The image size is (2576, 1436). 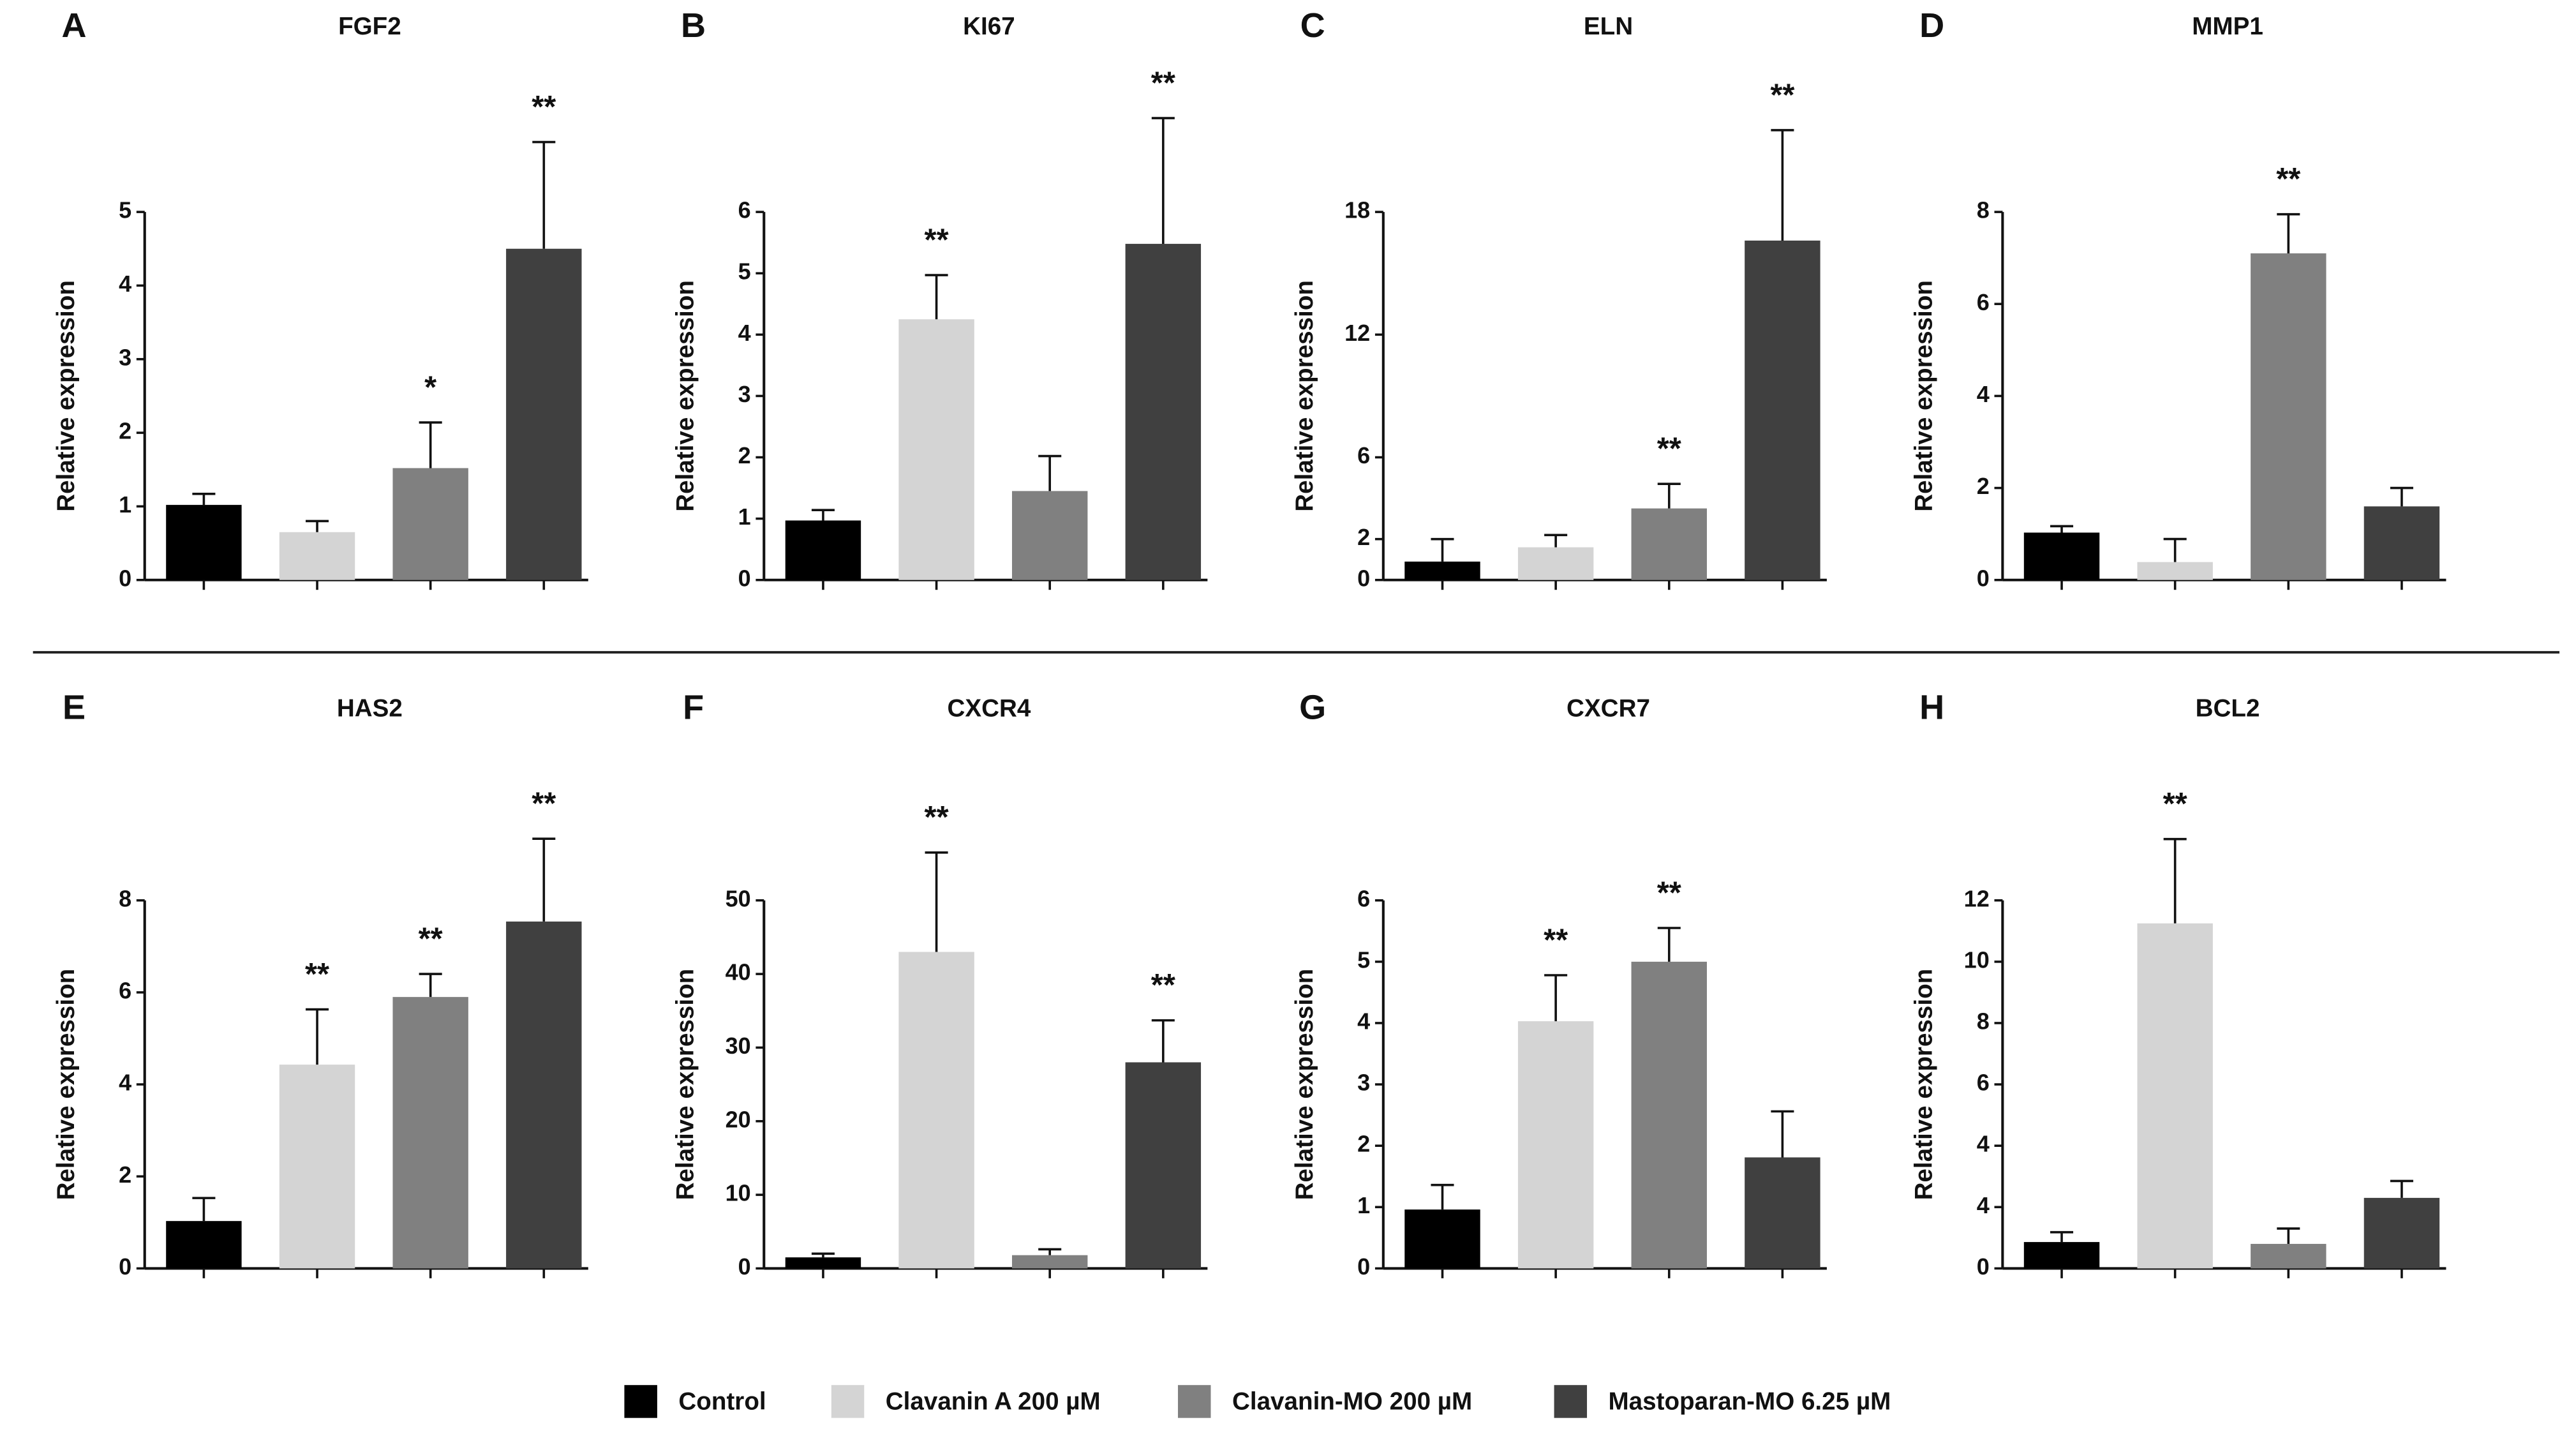 I want to click on panel-title: MMP1, so click(x=2227, y=27).